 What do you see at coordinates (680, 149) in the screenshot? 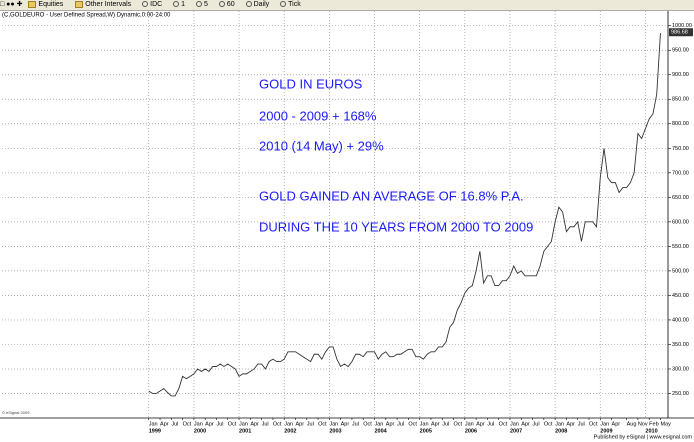
I see `y-tick-label: 750.00` at bounding box center [680, 149].